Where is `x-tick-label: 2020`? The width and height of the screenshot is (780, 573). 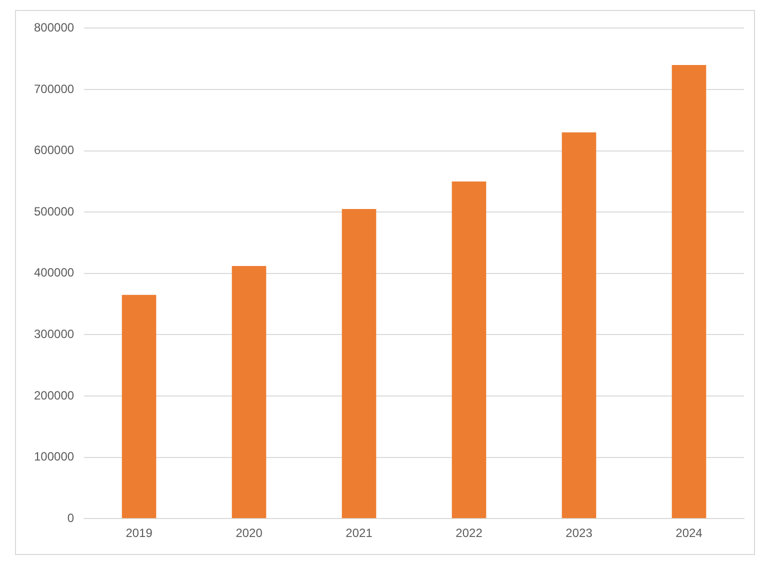
x-tick-label: 2020 is located at coordinates (249, 533).